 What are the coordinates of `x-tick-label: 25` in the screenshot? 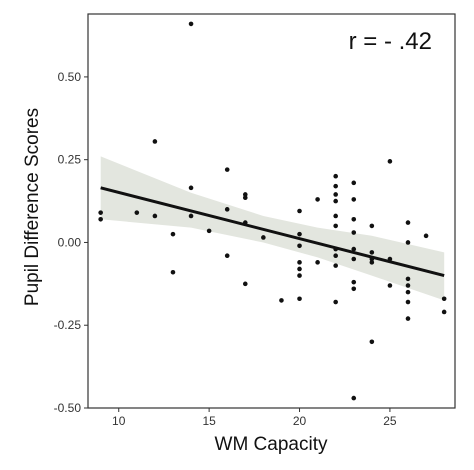 It's located at (390, 421).